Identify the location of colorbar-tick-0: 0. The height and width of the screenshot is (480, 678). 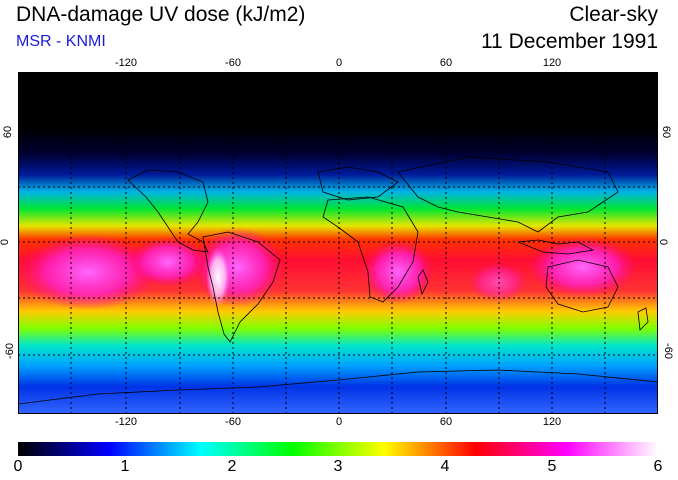
(18, 466).